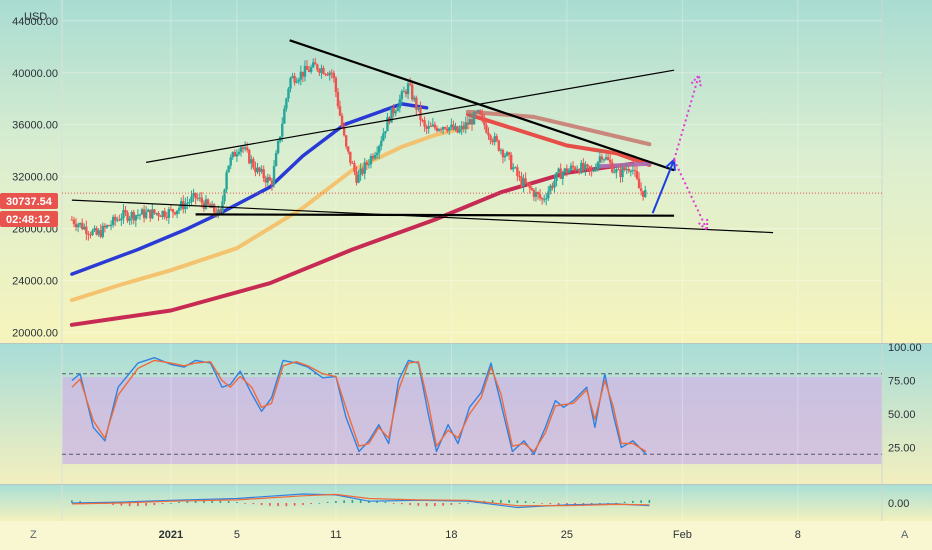 The image size is (932, 550). I want to click on stochastic-tick-label: 50.00, so click(902, 415).